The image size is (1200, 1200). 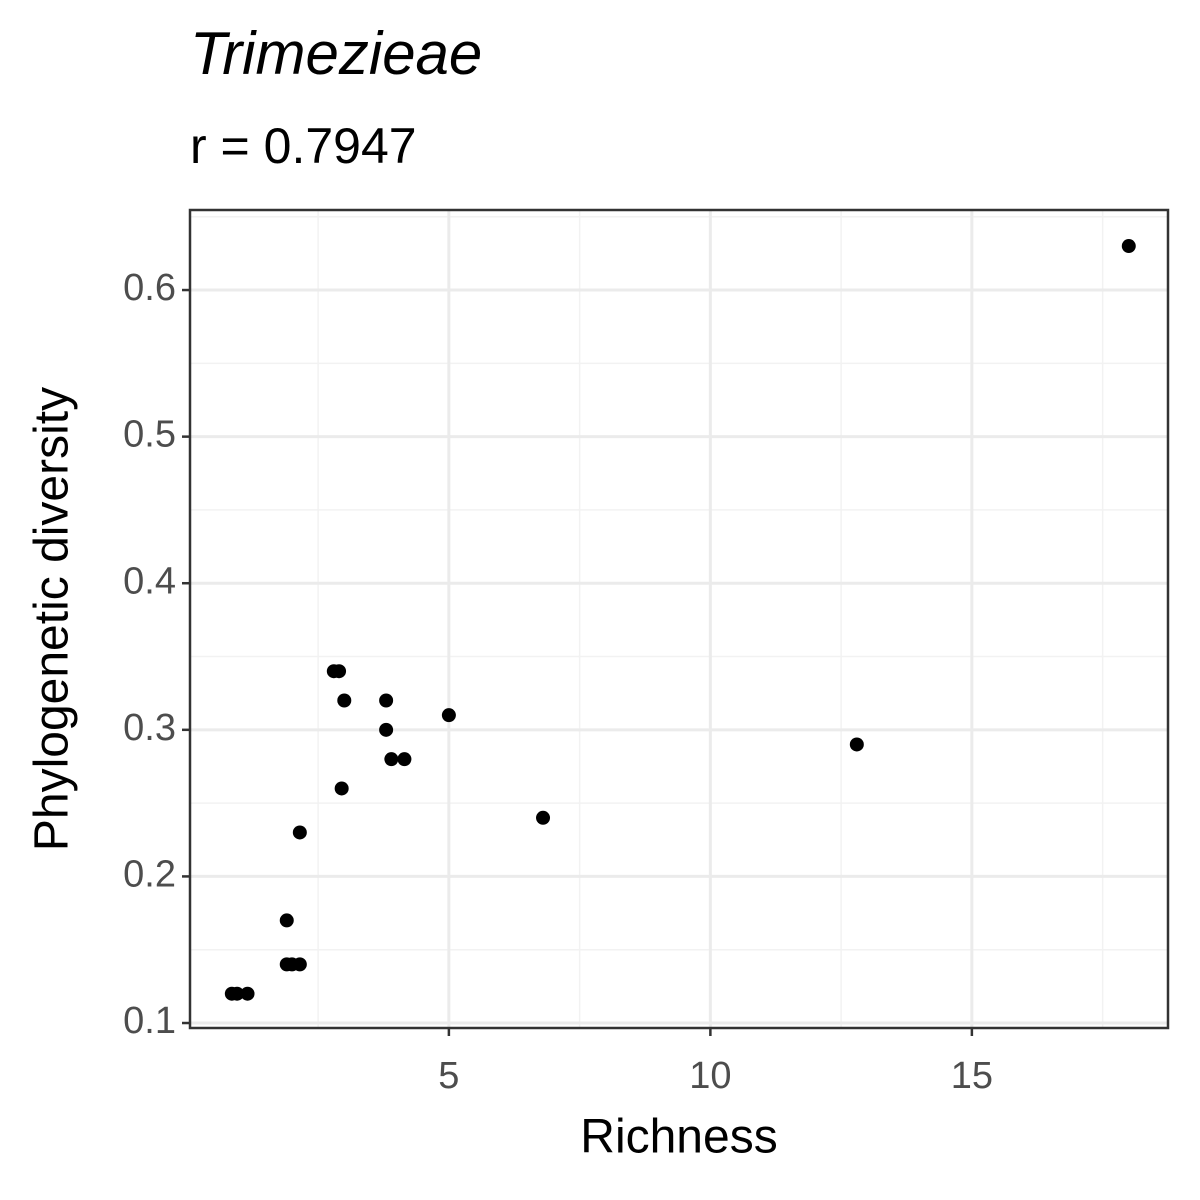 What do you see at coordinates (52, 619) in the screenshot?
I see `y-axis-title: Phylogenetic diversity` at bounding box center [52, 619].